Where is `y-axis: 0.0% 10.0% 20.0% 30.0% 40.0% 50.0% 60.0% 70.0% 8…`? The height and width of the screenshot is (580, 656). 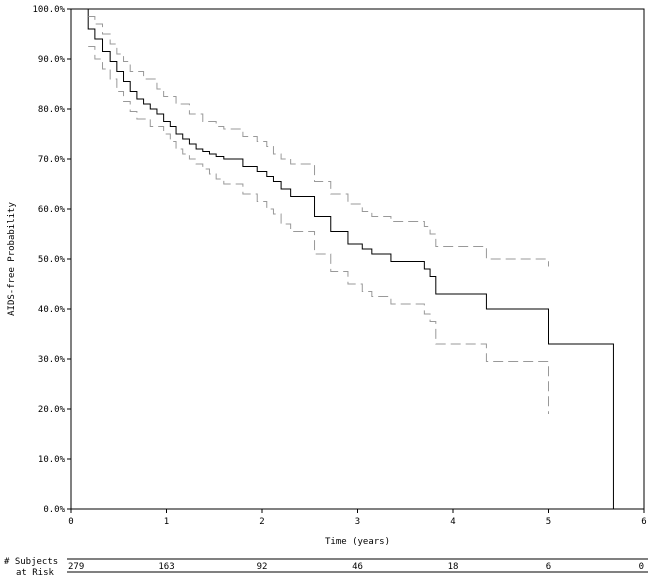
y-axis: 0.0% 10.0% 20.0% 30.0% 40.0% 50.0% 60.0% 70.0% 8… is located at coordinates (51, 260).